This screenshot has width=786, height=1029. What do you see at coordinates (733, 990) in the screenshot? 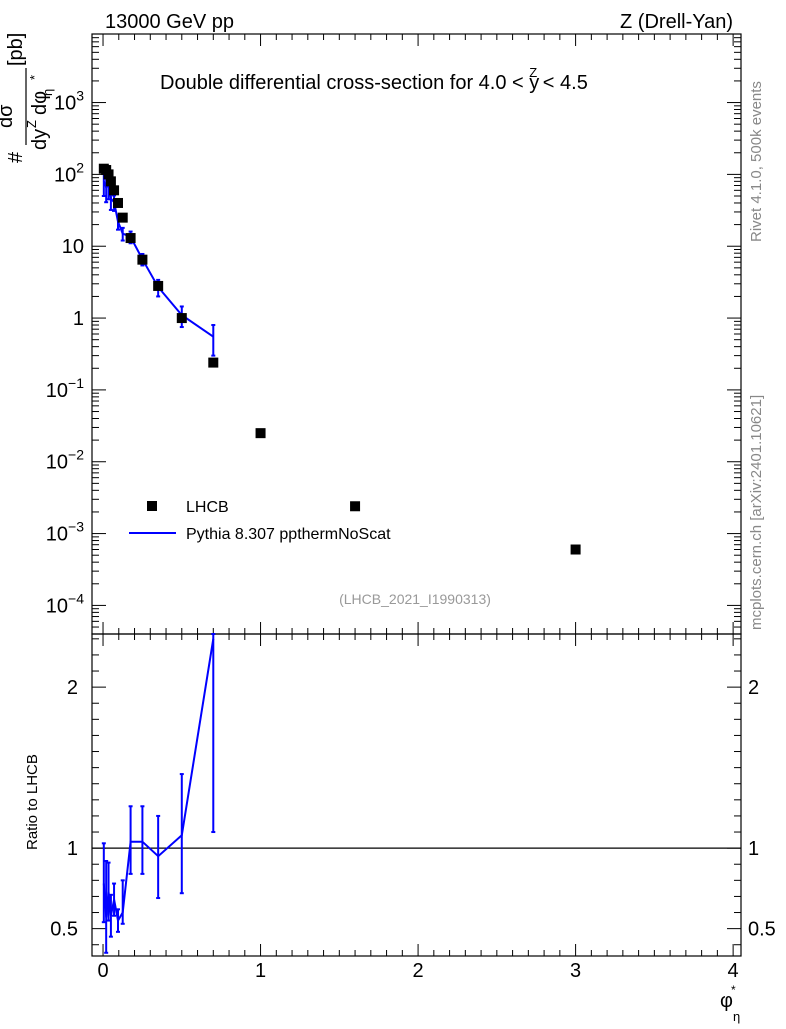
I see `x-axis-label-star: *` at bounding box center [733, 990].